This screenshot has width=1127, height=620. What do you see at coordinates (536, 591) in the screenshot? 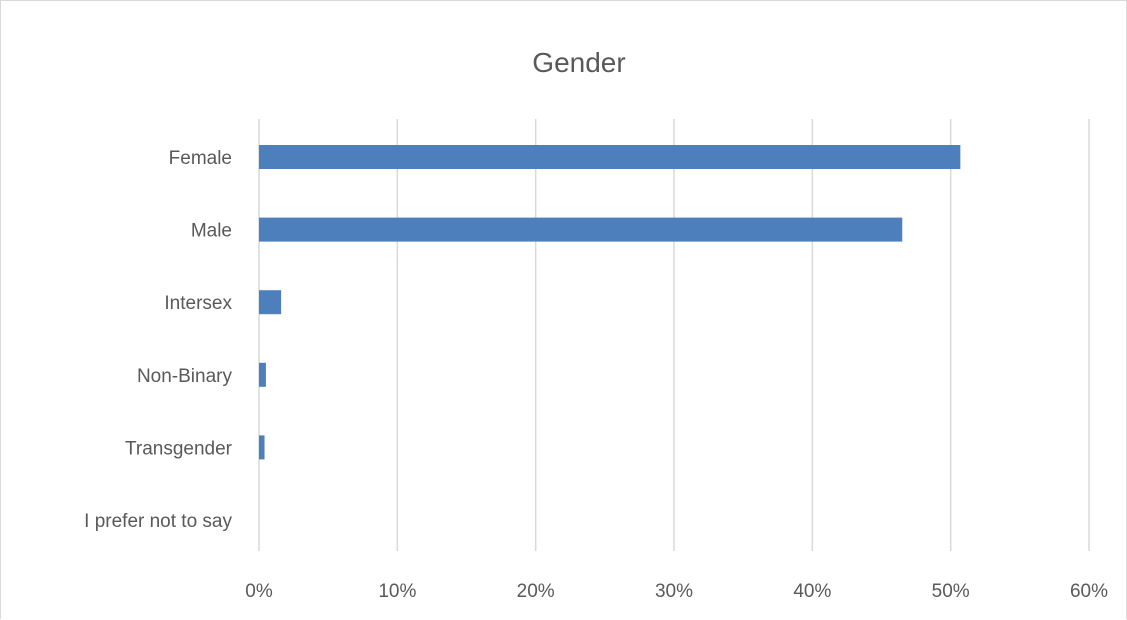
I see `x-tick-label: 20%` at bounding box center [536, 591].